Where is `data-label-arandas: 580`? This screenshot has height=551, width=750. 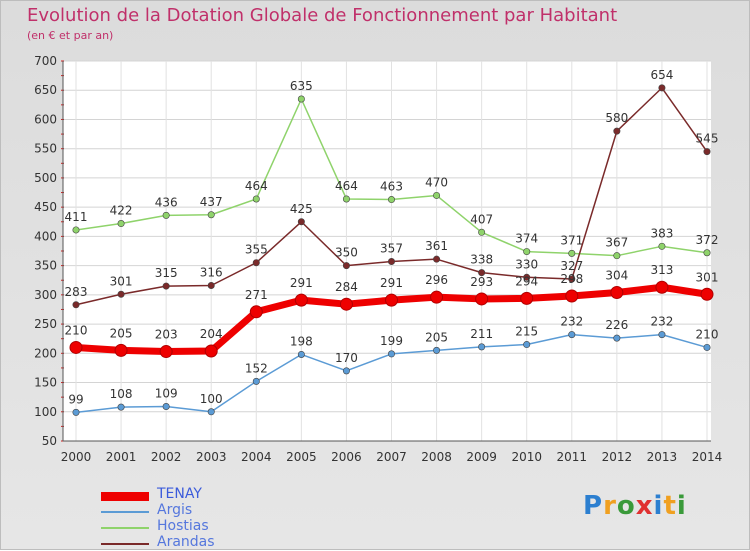 data-label-arandas: 580 is located at coordinates (616, 118).